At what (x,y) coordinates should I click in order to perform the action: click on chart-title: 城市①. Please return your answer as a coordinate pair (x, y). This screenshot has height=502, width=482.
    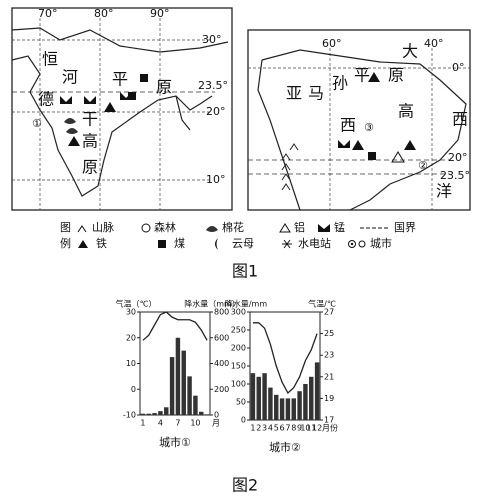
    Looking at the image, I should click on (175, 442).